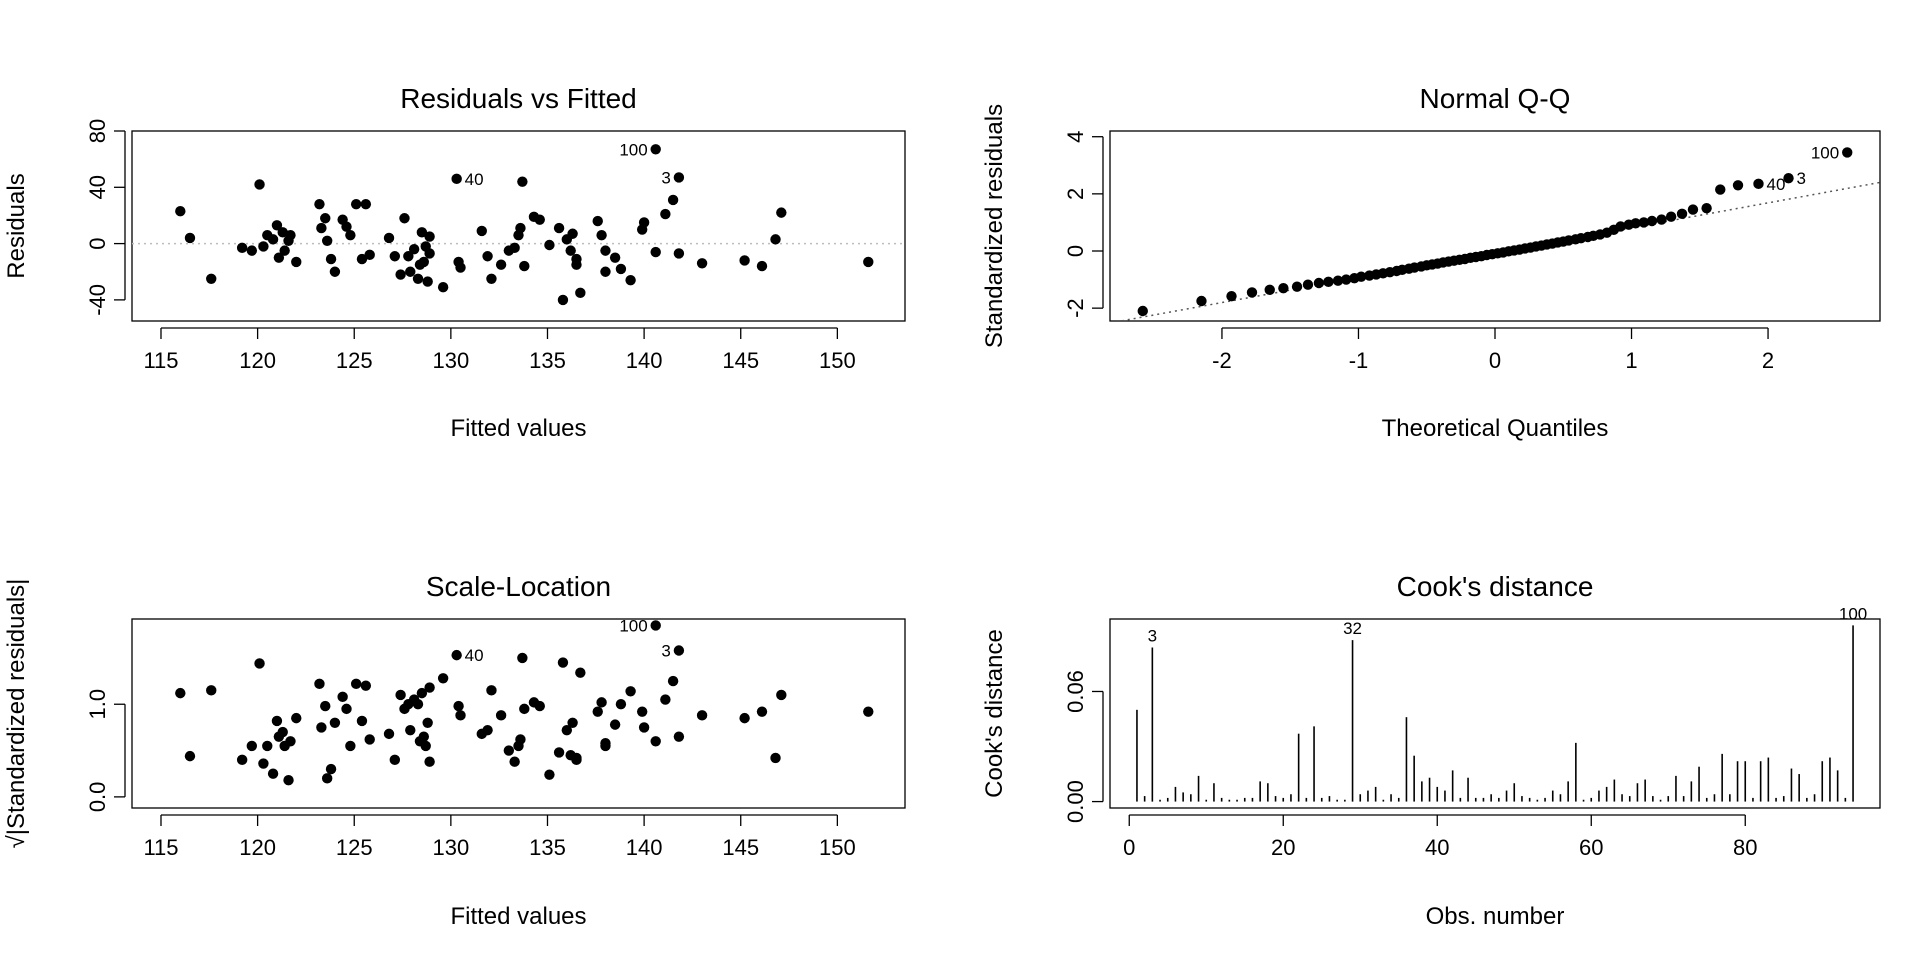 Image resolution: width=1920 pixels, height=965 pixels. Describe the element at coordinates (97, 300) in the screenshot. I see `y-tick-label: -40` at that location.